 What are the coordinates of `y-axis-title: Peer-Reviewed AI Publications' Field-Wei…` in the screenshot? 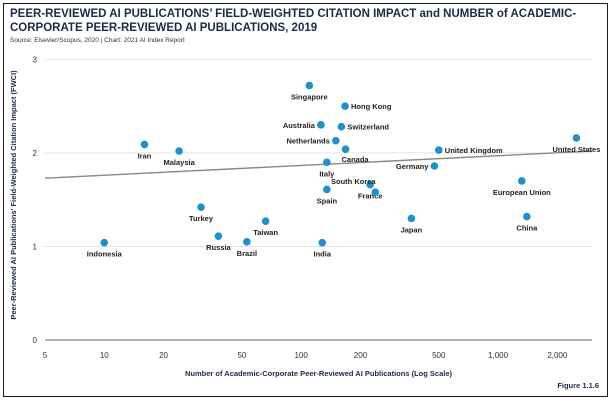 It's located at (13, 195).